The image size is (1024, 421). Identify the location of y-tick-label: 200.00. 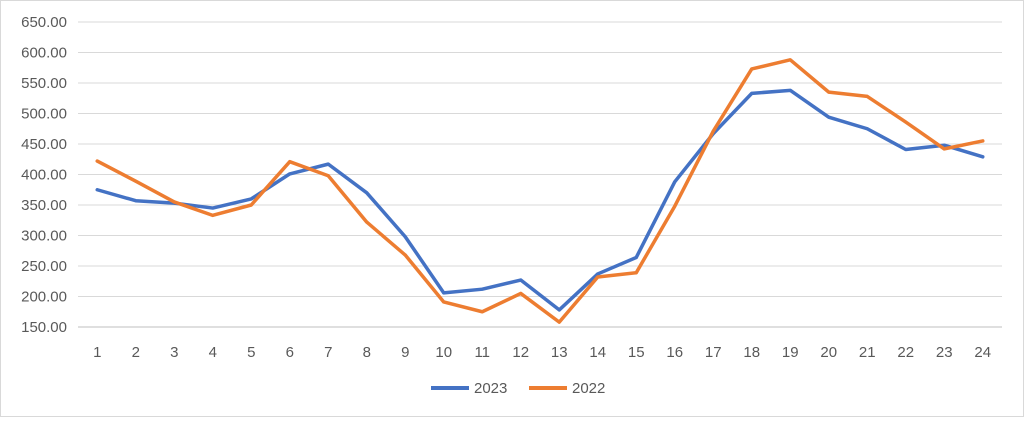
(44, 297).